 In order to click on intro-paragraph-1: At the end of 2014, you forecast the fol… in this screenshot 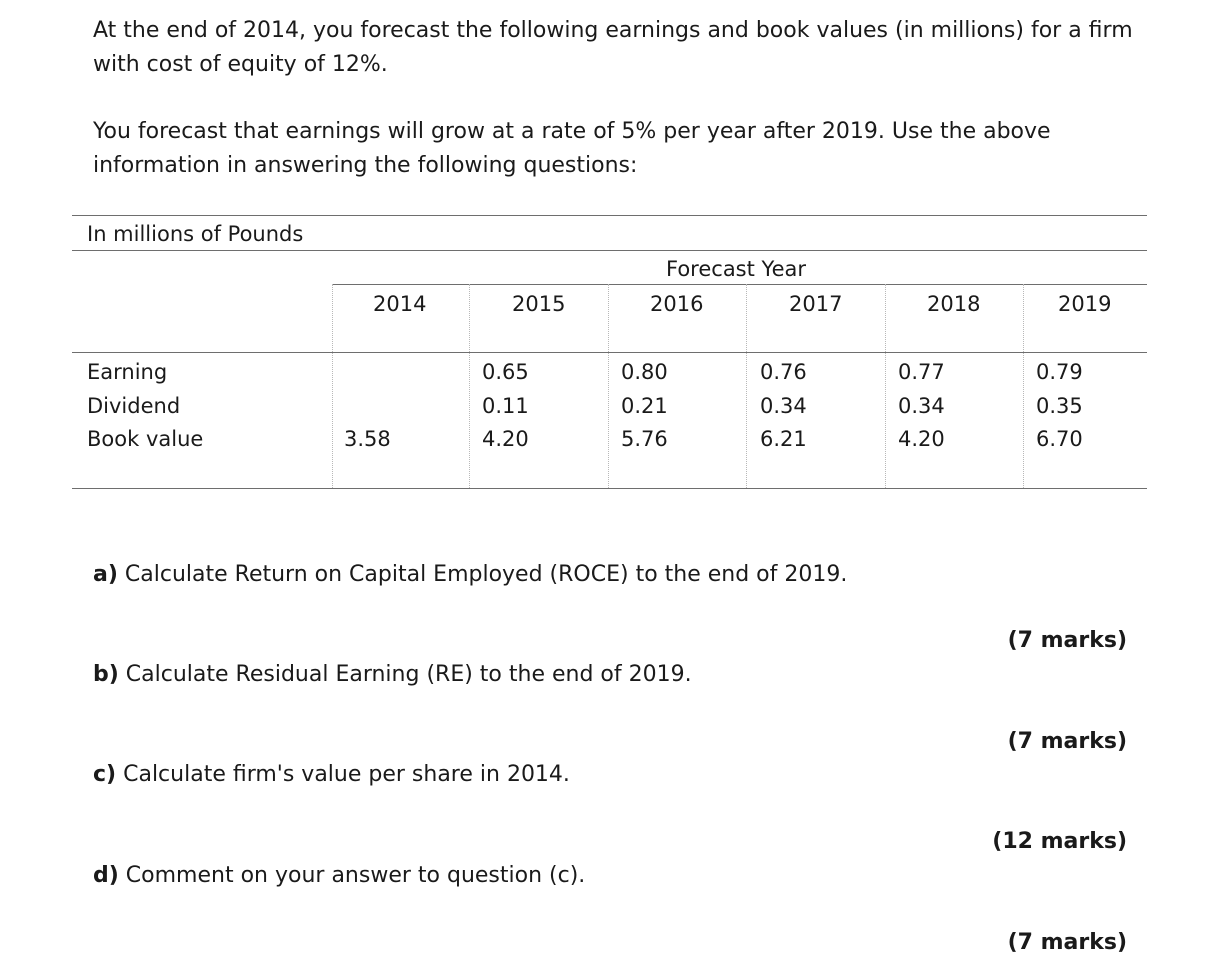, I will do `click(613, 47)`.